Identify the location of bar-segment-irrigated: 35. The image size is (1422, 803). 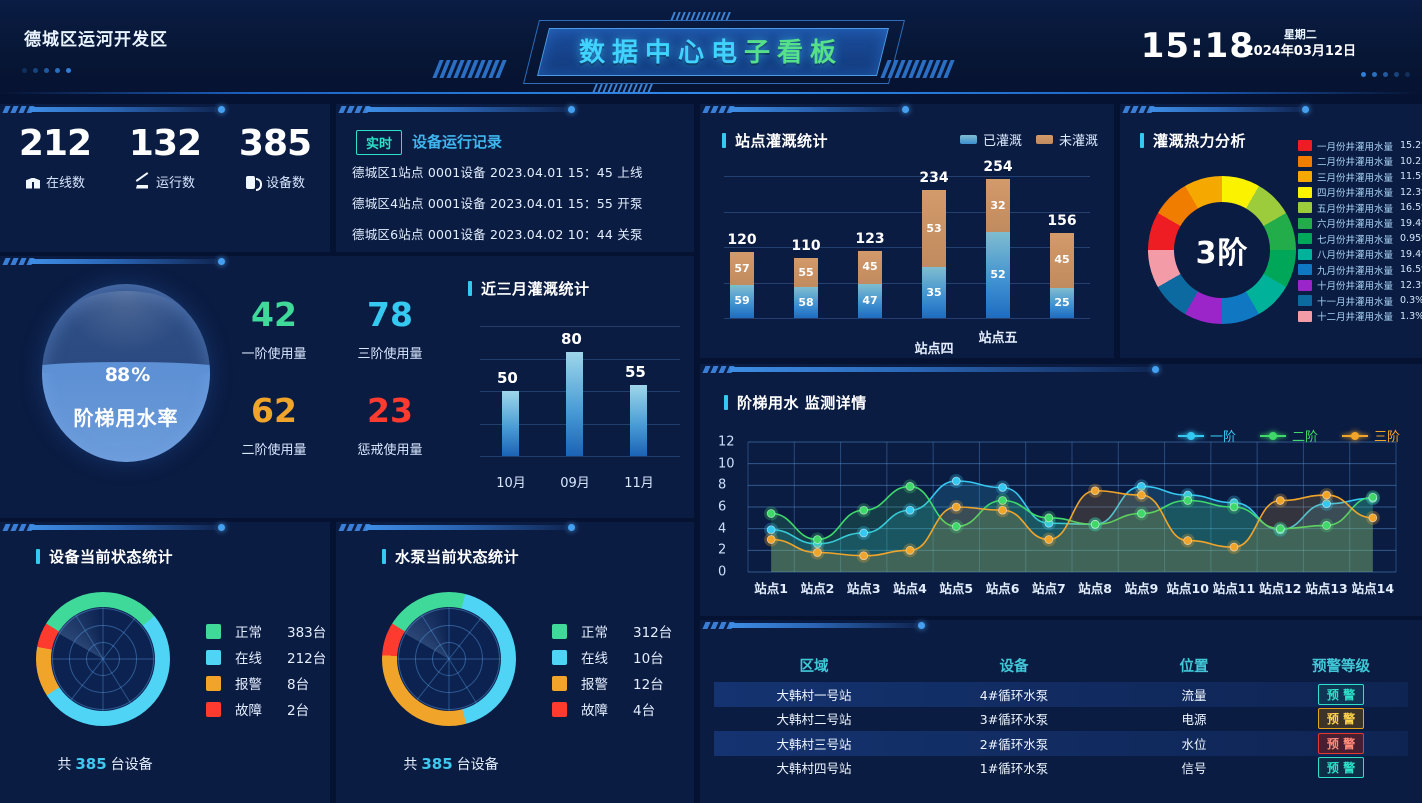
(934, 292).